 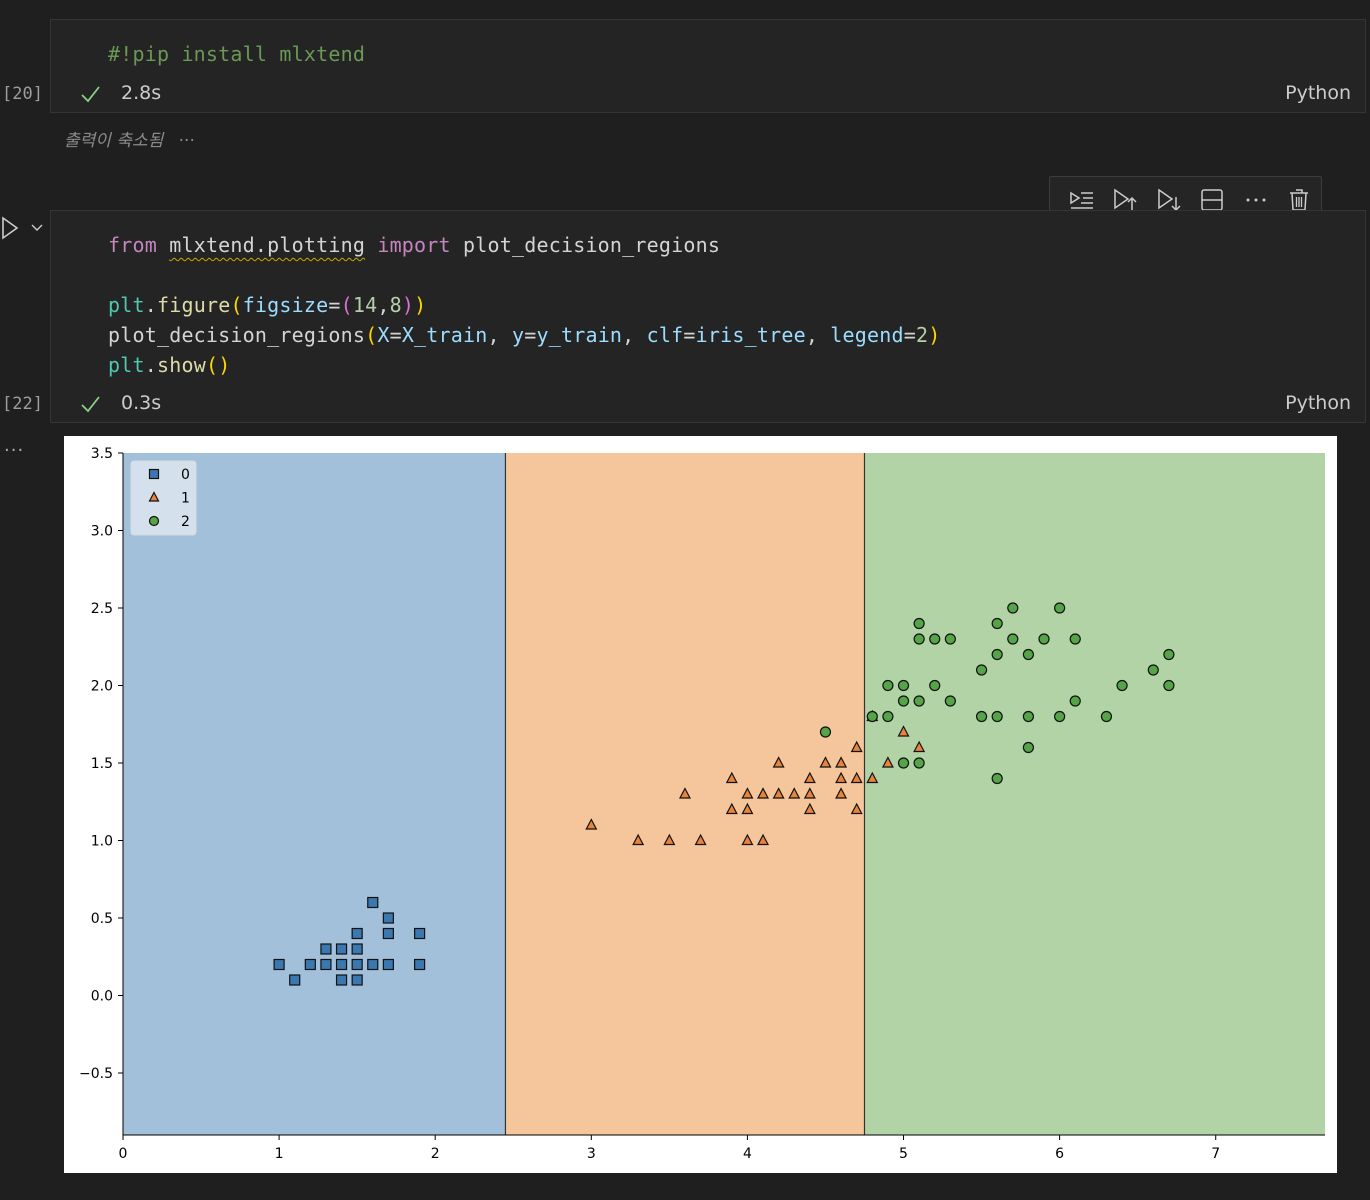 I want to click on param-name: clf, so click(x=665, y=335).